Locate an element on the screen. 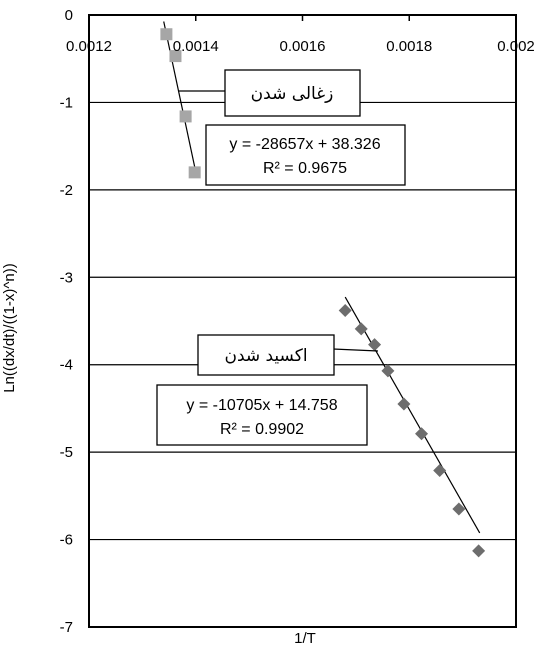 The width and height of the screenshot is (559, 655). trendline-equation-box-oxidation: y = -10705x + 14.758 R² = 0.9902 is located at coordinates (262, 415).